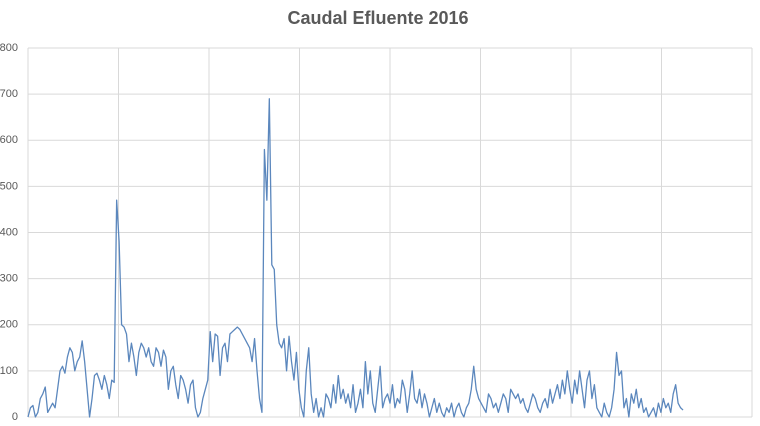 The image size is (760, 426). Describe the element at coordinates (9, 325) in the screenshot. I see `y-tick-label: 200` at that location.